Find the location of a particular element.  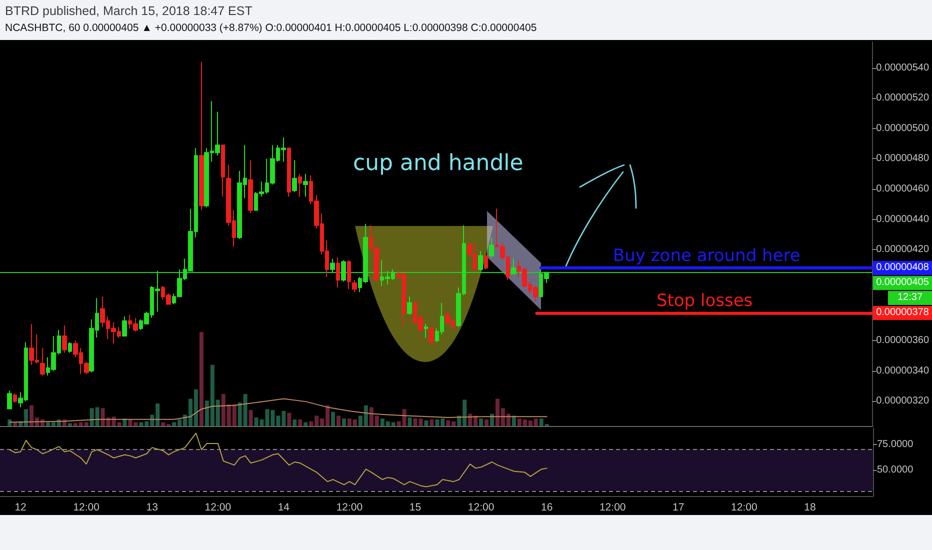

y-tick-label: 0.00000340 is located at coordinates (903, 370).